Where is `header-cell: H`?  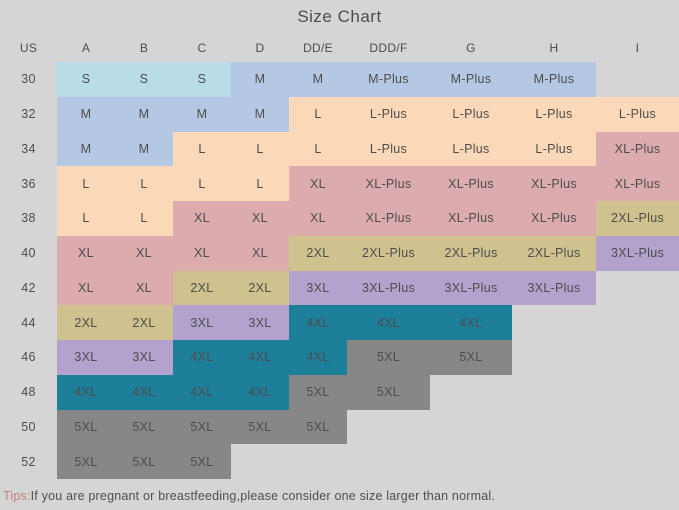 header-cell: H is located at coordinates (554, 48).